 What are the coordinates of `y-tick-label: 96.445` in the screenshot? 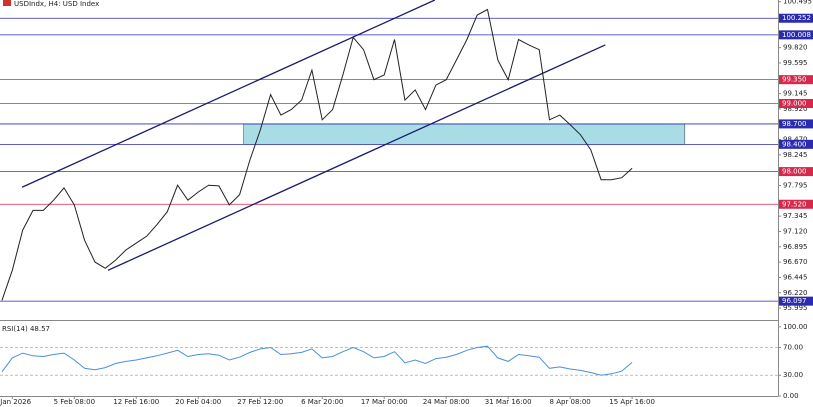 It's located at (795, 277).